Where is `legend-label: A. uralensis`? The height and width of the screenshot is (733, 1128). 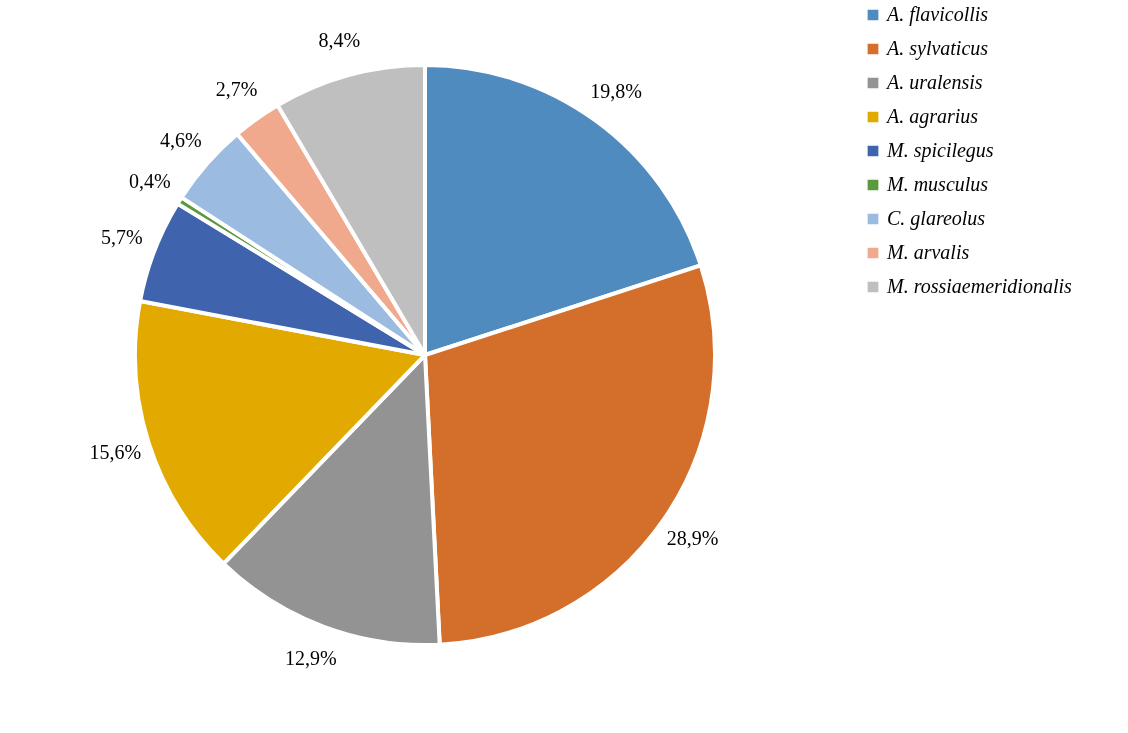 legend-label: A. uralensis is located at coordinates (934, 82).